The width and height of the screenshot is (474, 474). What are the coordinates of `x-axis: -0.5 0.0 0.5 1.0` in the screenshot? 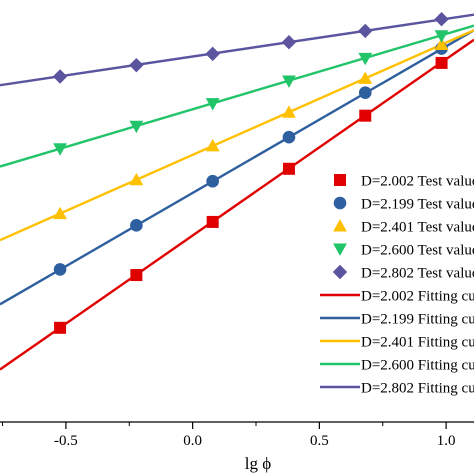 It's located at (237, 435).